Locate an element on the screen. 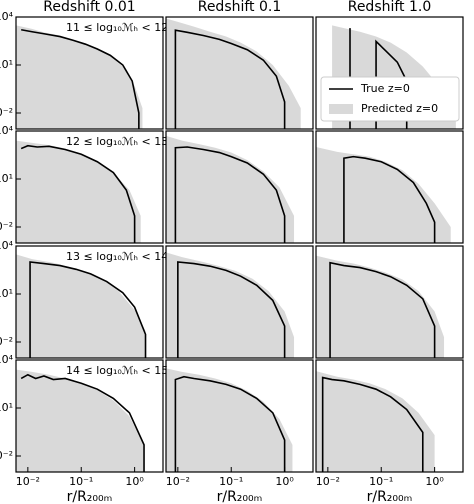 The image size is (474, 504). annotation: 14 ≤ log₁₀ℳₕ < 15 is located at coordinates (117, 370).